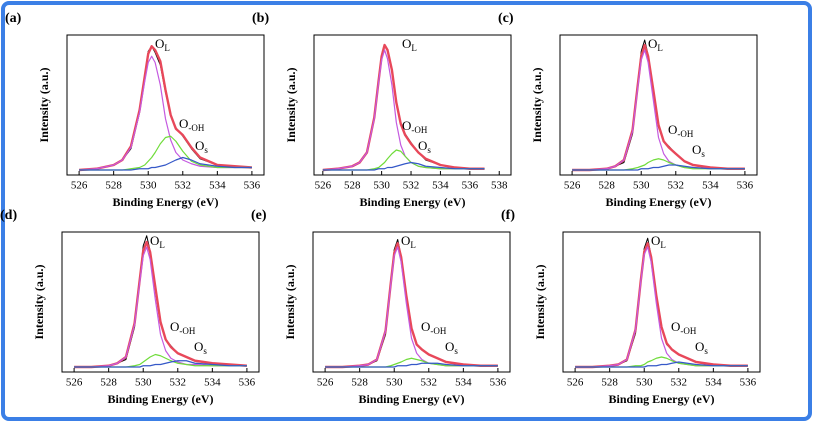 The height and width of the screenshot is (422, 813). I want to click on panel-label: (d), so click(8, 215).